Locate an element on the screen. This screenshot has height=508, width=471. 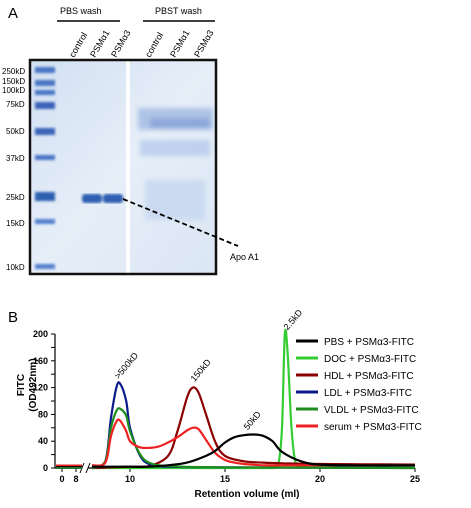
y-tick-label: 80 is located at coordinates (43, 414).